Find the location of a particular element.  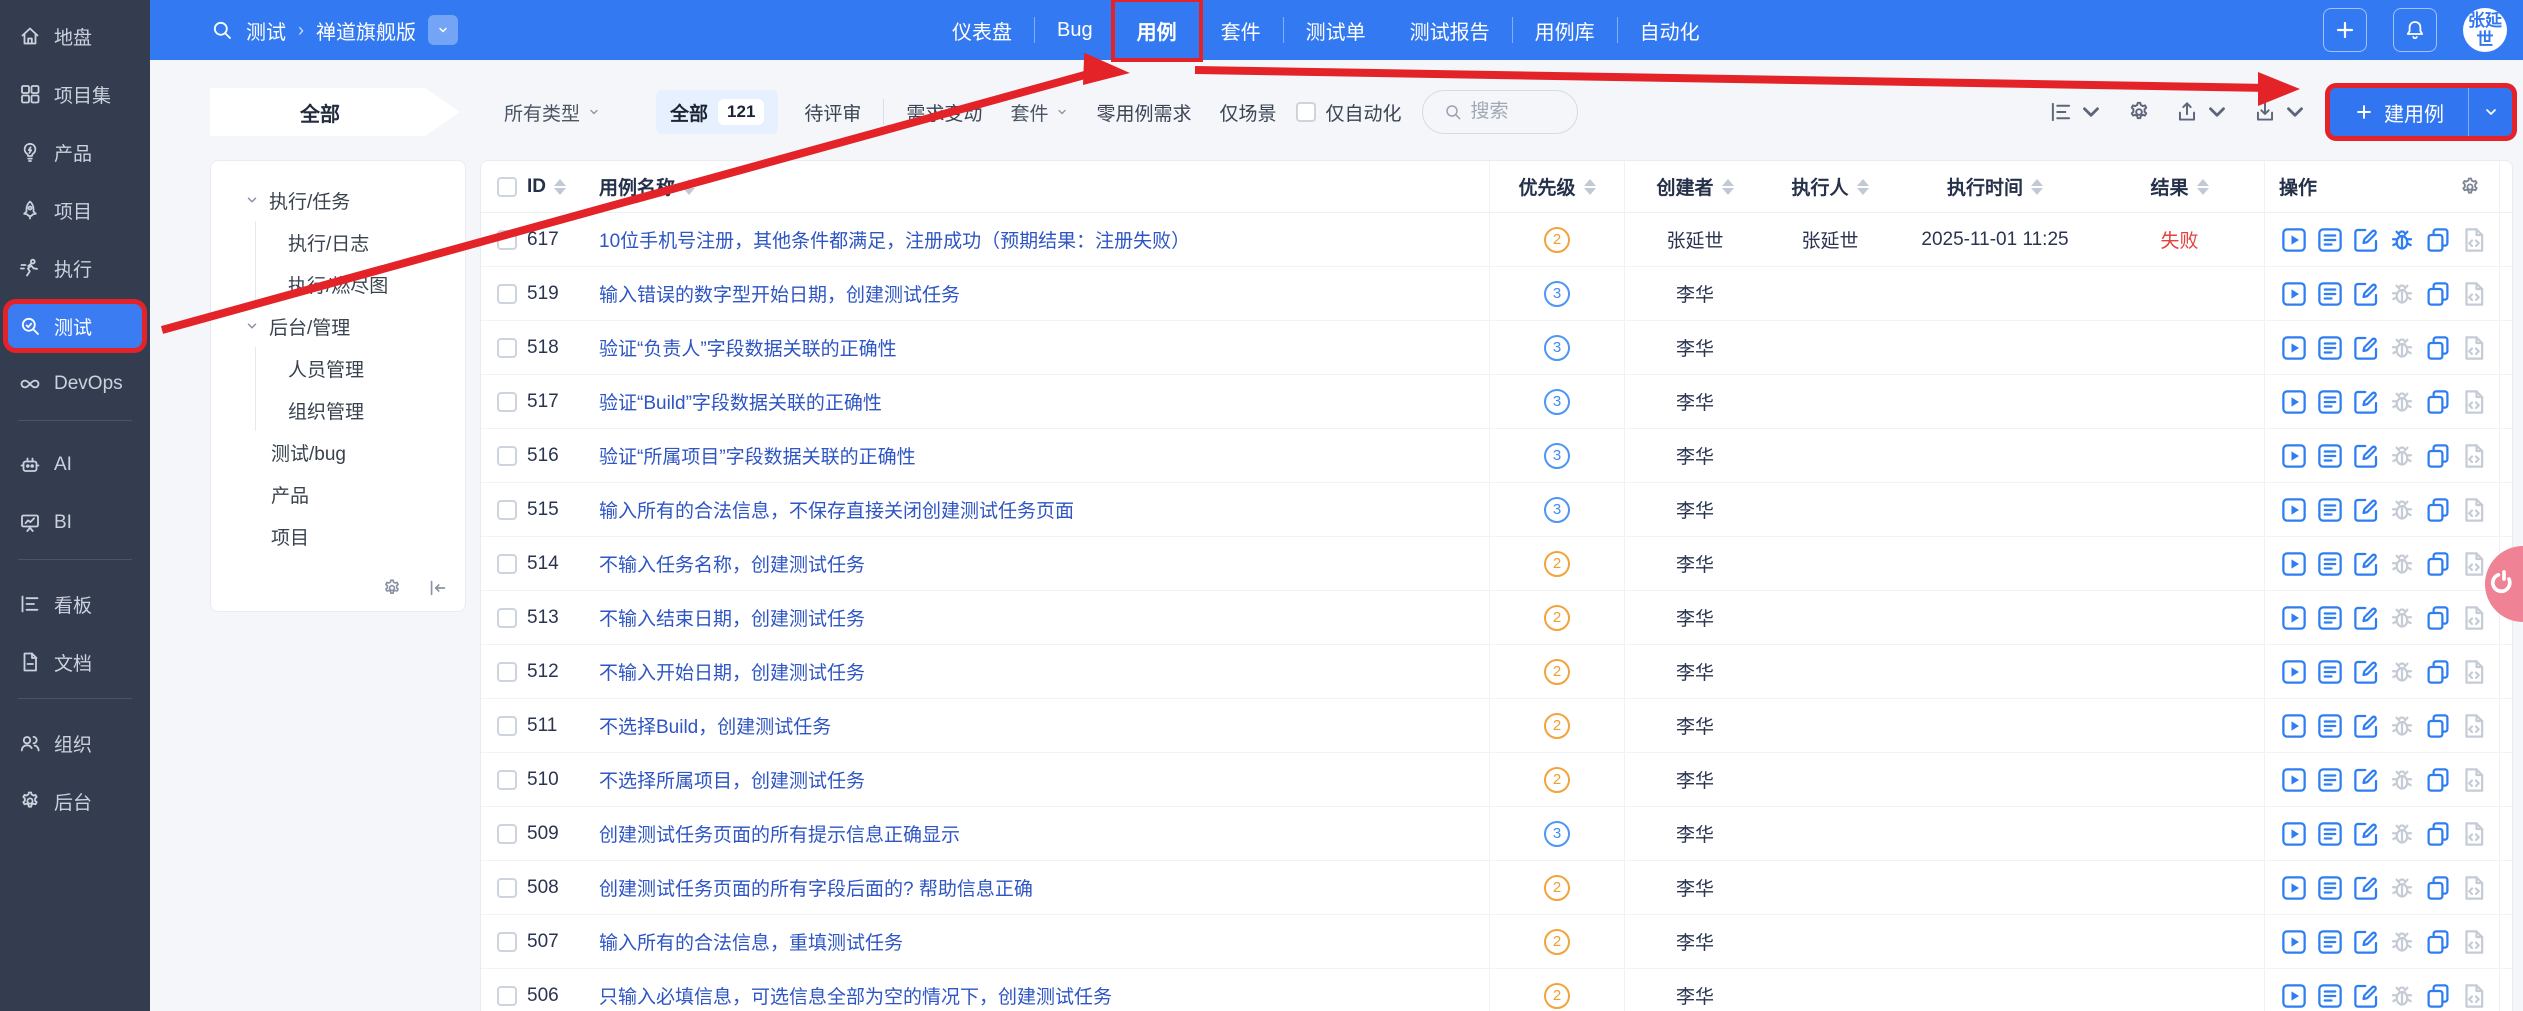

filter-tab-all: 全部 121 is located at coordinates (717, 112).